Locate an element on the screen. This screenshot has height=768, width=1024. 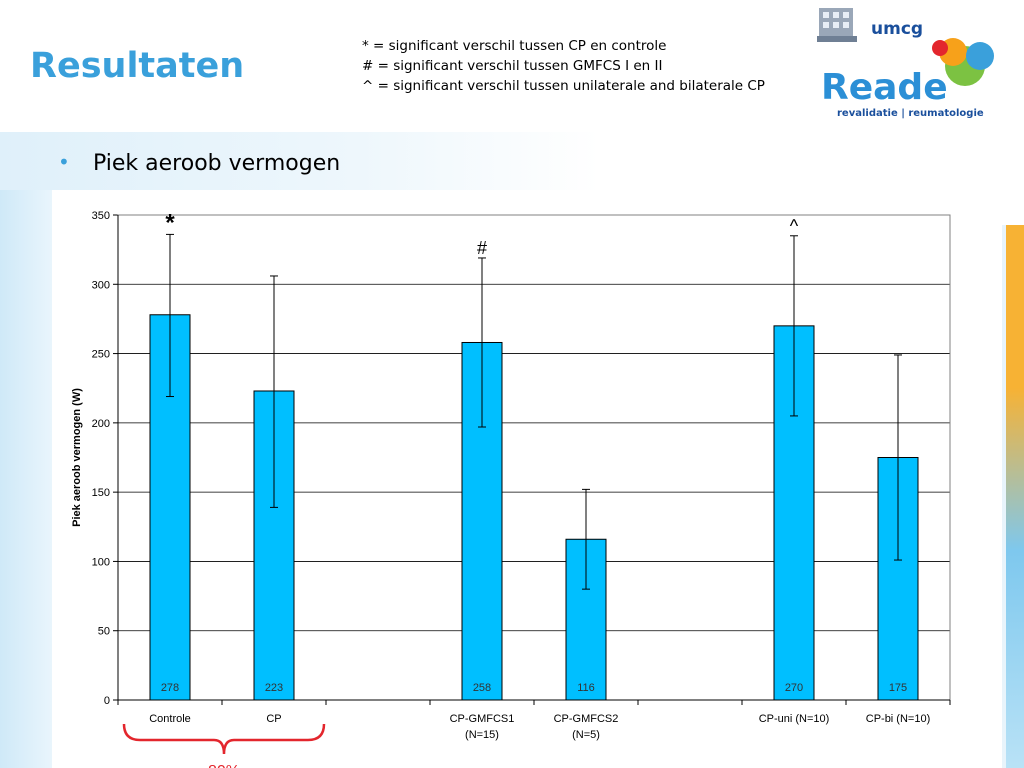
y-tick-label: 200 is located at coordinates (101, 424).